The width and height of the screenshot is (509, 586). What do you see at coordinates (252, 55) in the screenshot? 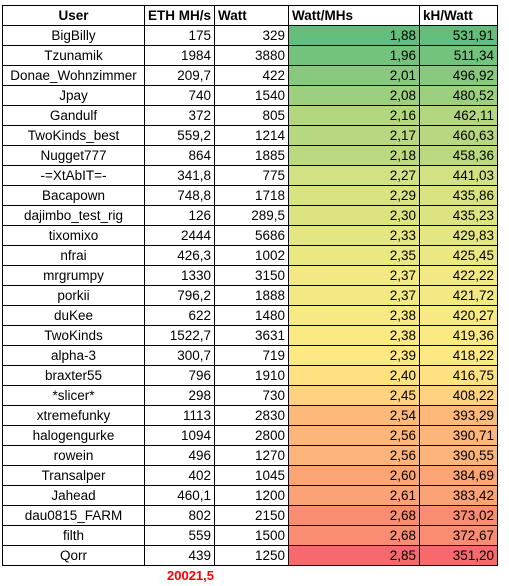
I see `watt-cell: 3880` at bounding box center [252, 55].